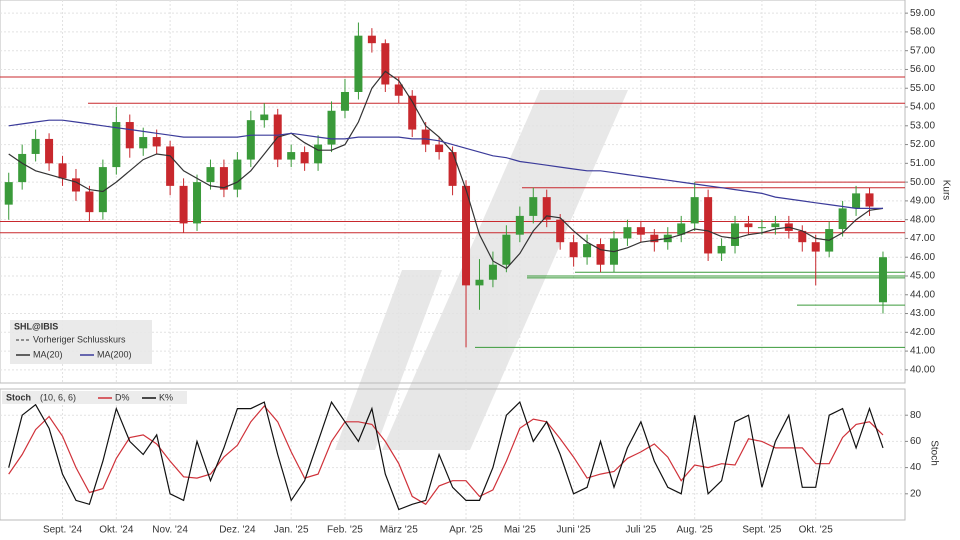  I want to click on y-tick-label: 58.00, so click(922, 32).